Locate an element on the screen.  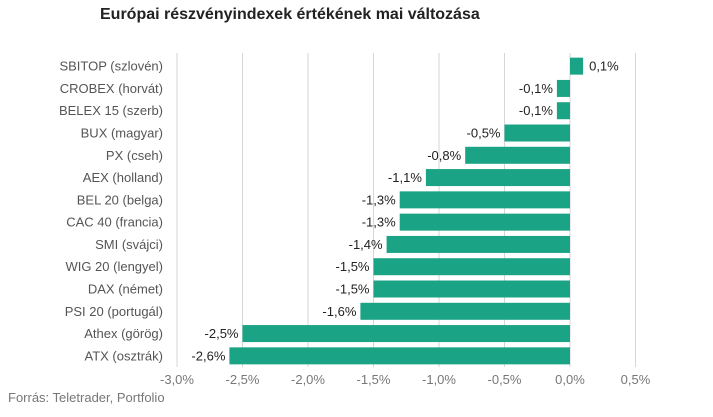
value-label: -1,1% is located at coordinates (405, 177).